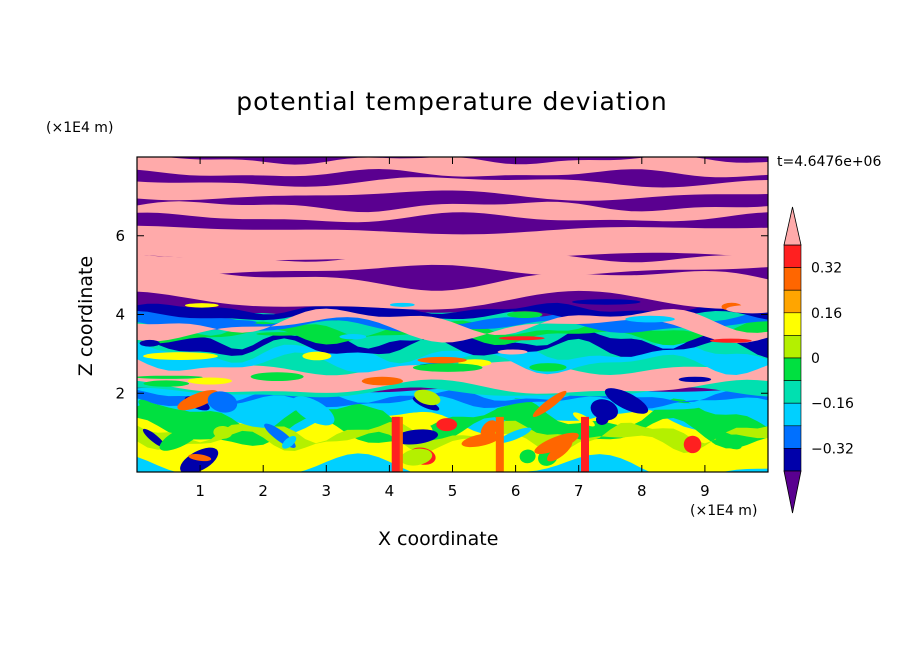 This screenshot has width=904, height=654. What do you see at coordinates (120, 393) in the screenshot?
I see `y-tick-label: 2` at bounding box center [120, 393].